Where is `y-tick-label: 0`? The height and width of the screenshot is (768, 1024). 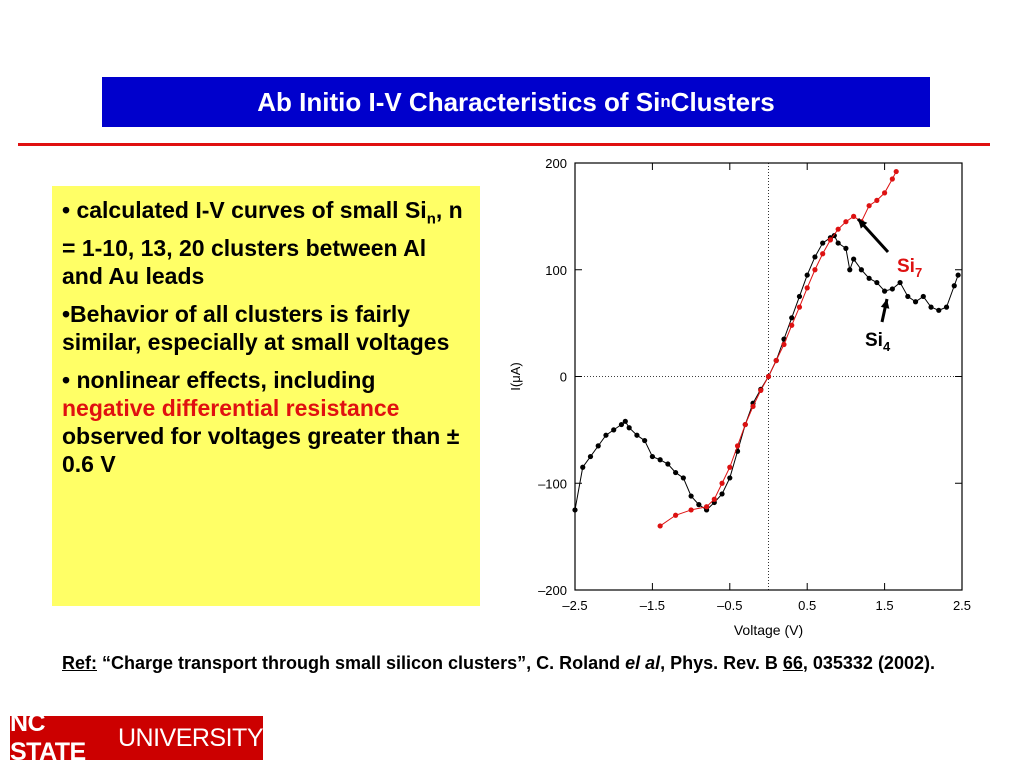
y-tick-label: 0 is located at coordinates (563, 377).